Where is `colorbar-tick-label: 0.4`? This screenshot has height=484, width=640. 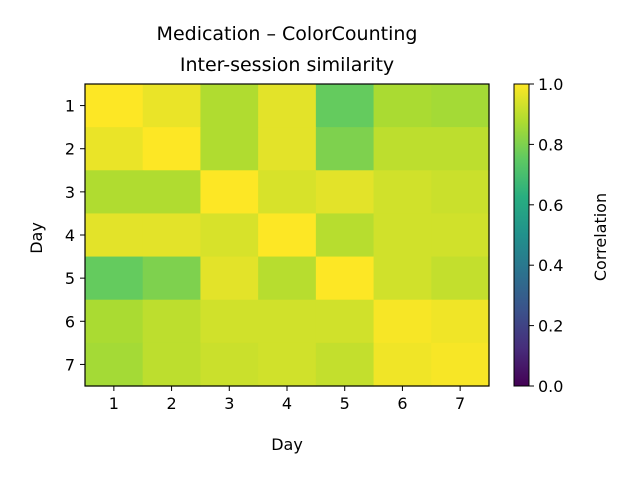
colorbar-tick-label: 0.4 is located at coordinates (550, 265).